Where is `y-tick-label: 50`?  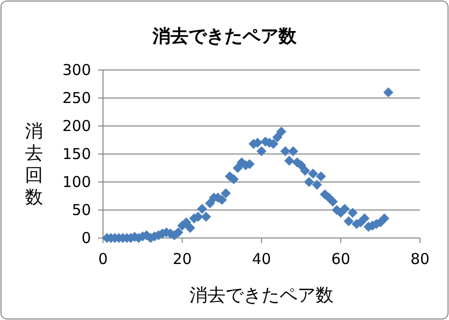 y-tick-label: 50 is located at coordinates (81, 210).